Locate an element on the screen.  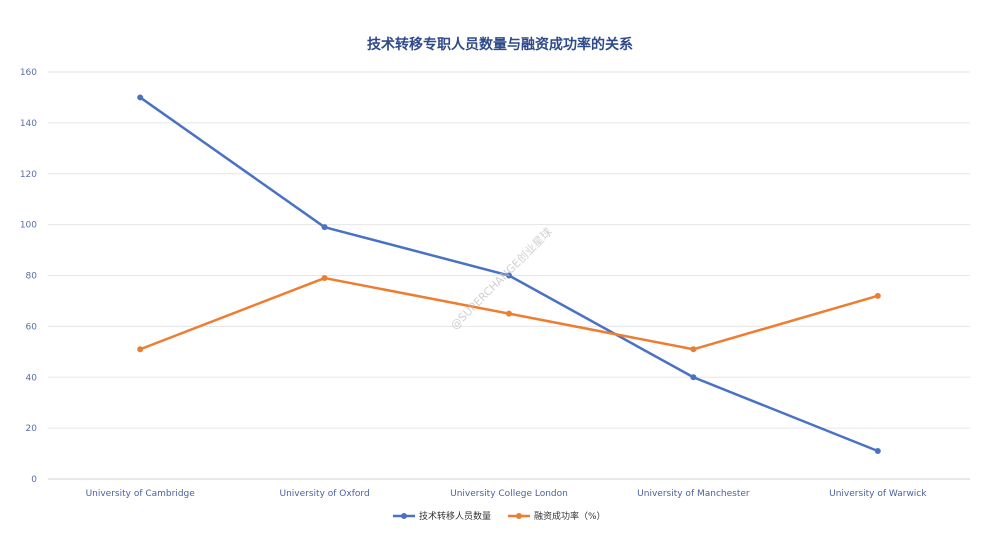
x-category-label: University of Oxford is located at coordinates (325, 494).